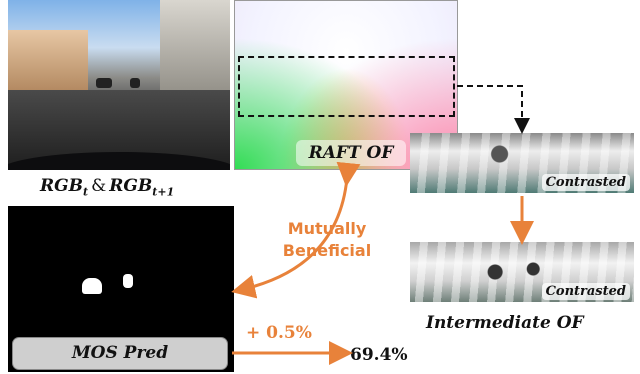 The image size is (640, 374). Describe the element at coordinates (296, 230) in the screenshot. I see `mutually-beneficial-arrow` at that location.